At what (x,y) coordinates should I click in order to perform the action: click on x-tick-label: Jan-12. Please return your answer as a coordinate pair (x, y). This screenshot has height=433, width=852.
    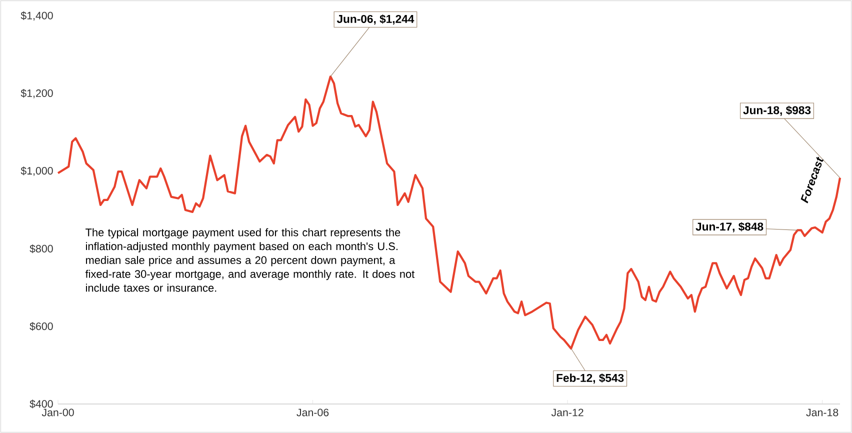
    Looking at the image, I should click on (567, 412).